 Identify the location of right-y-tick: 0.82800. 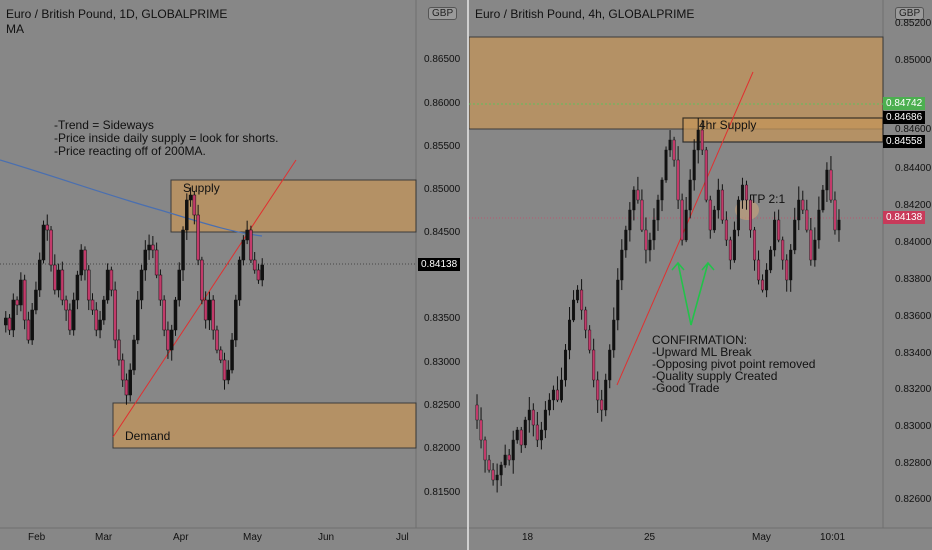
(913, 463).